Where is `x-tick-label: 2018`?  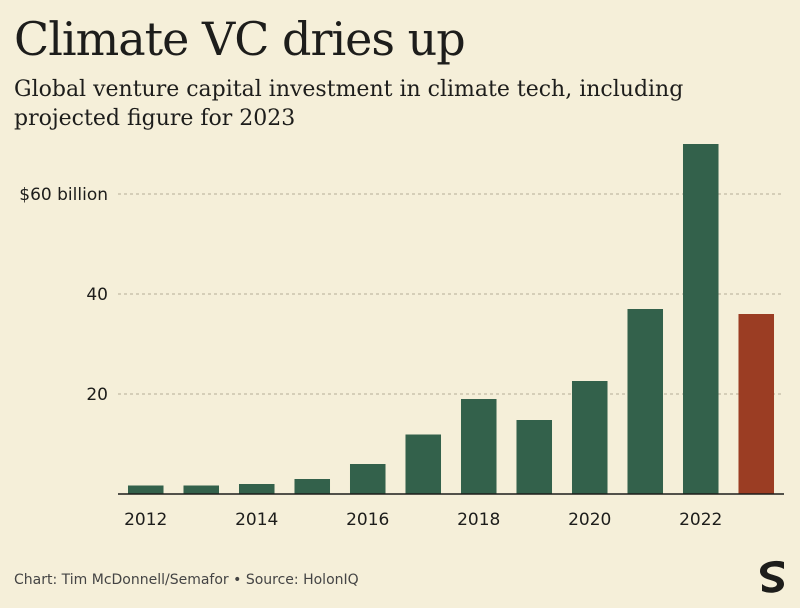
x-tick-label: 2018 is located at coordinates (478, 520).